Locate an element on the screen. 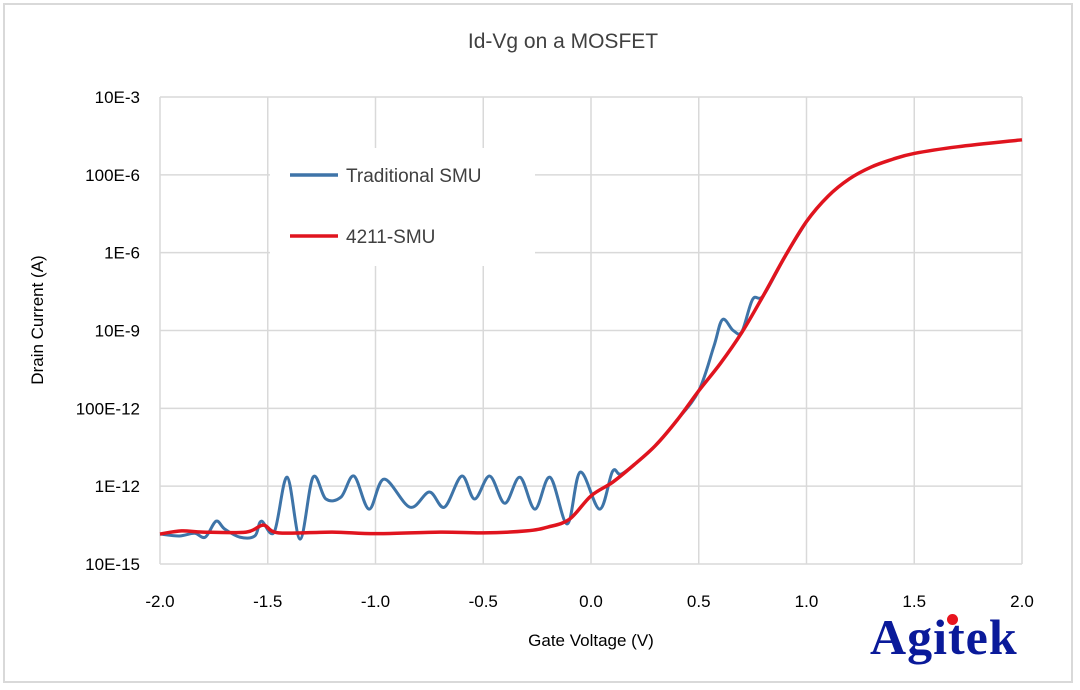 The width and height of the screenshot is (1080, 690). y-tick-label: 1E-6 is located at coordinates (122, 253).